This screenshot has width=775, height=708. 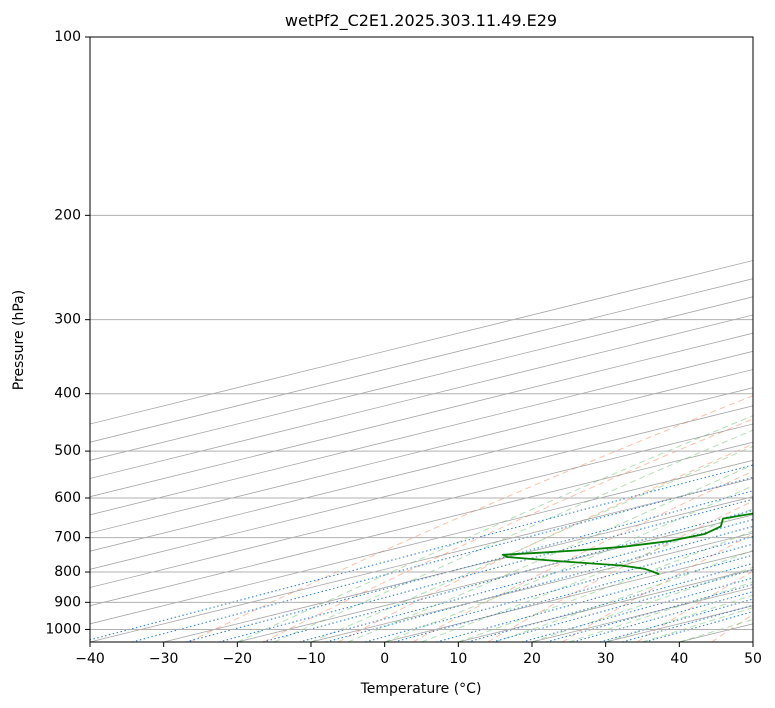 I want to click on y-tick-label: 900, so click(x=67, y=602).